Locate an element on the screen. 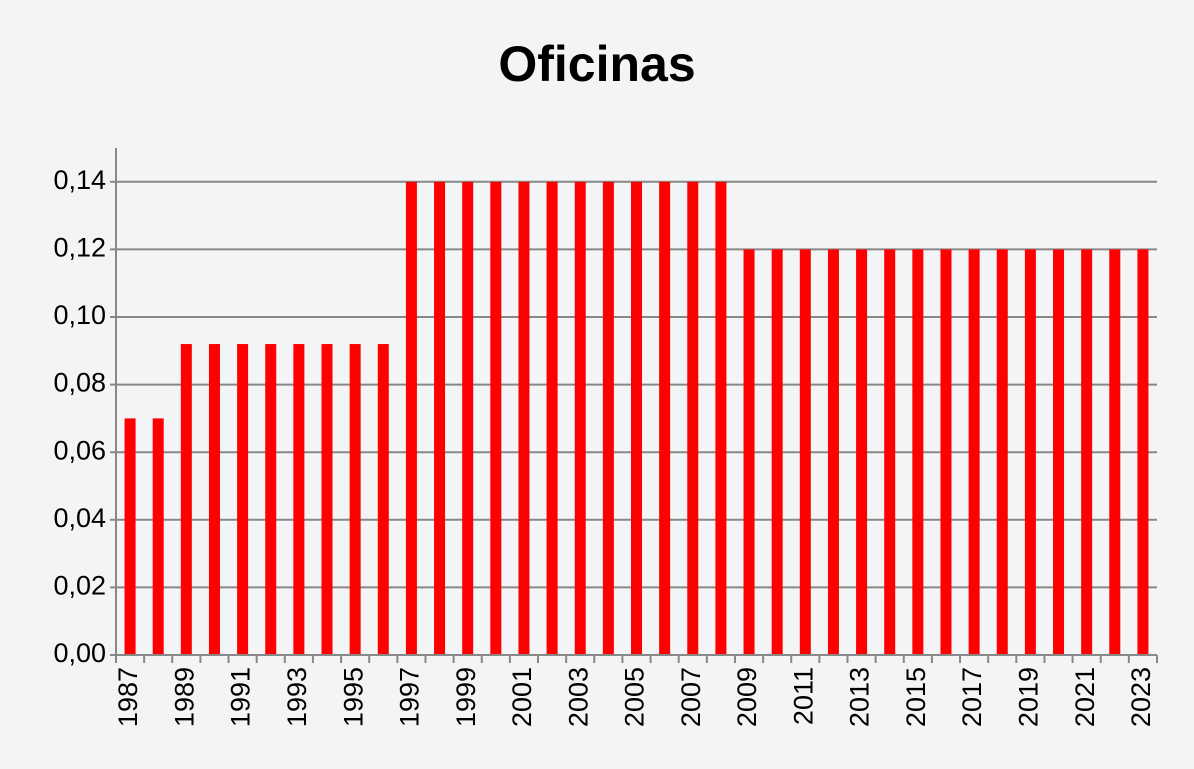 This screenshot has width=1194, height=769. x-tick-label: 2003 is located at coordinates (578, 697).